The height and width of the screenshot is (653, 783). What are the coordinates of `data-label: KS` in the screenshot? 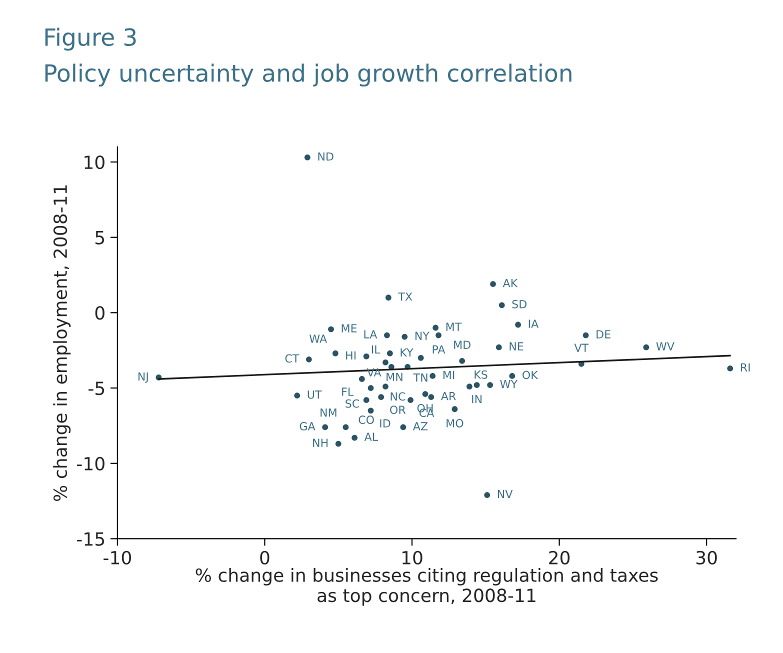 It's located at (481, 374).